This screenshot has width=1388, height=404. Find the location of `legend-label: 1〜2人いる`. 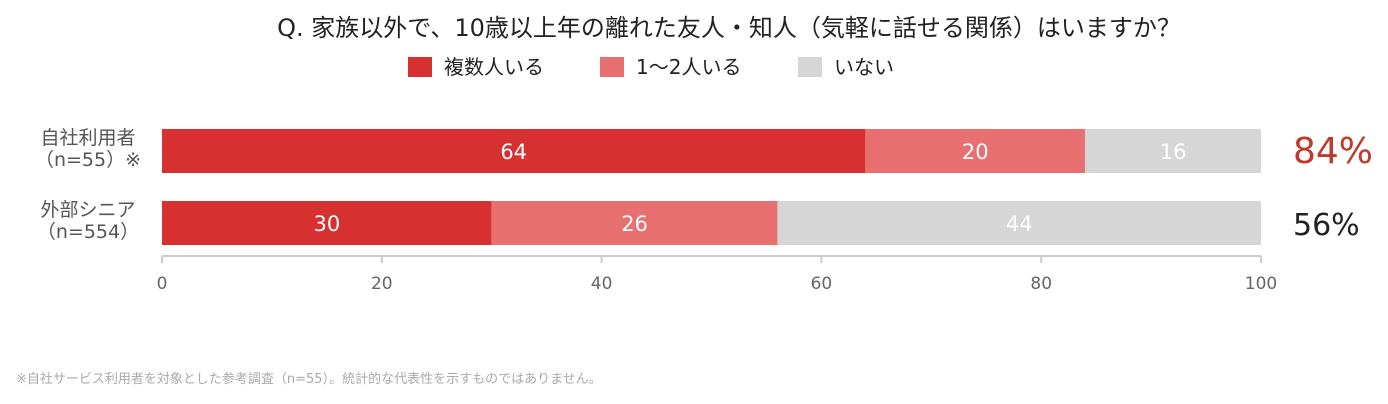

legend-label: 1〜2人いる is located at coordinates (688, 67).